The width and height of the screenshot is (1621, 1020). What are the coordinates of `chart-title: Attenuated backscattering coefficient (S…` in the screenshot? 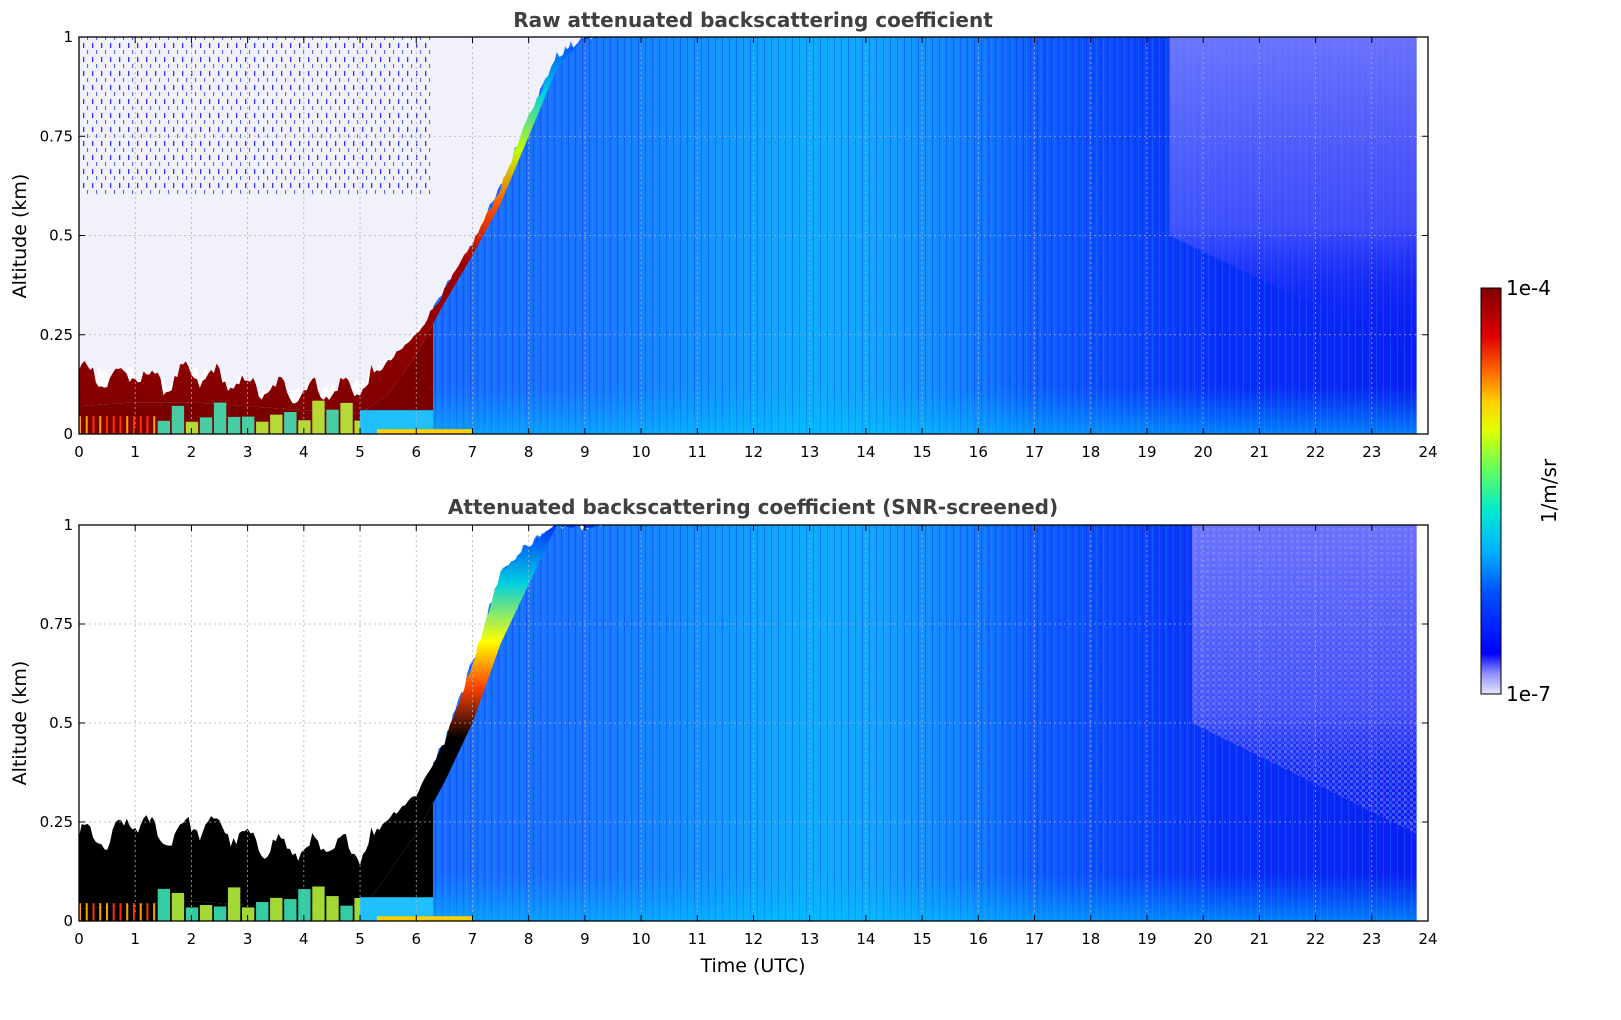 It's located at (753, 507).